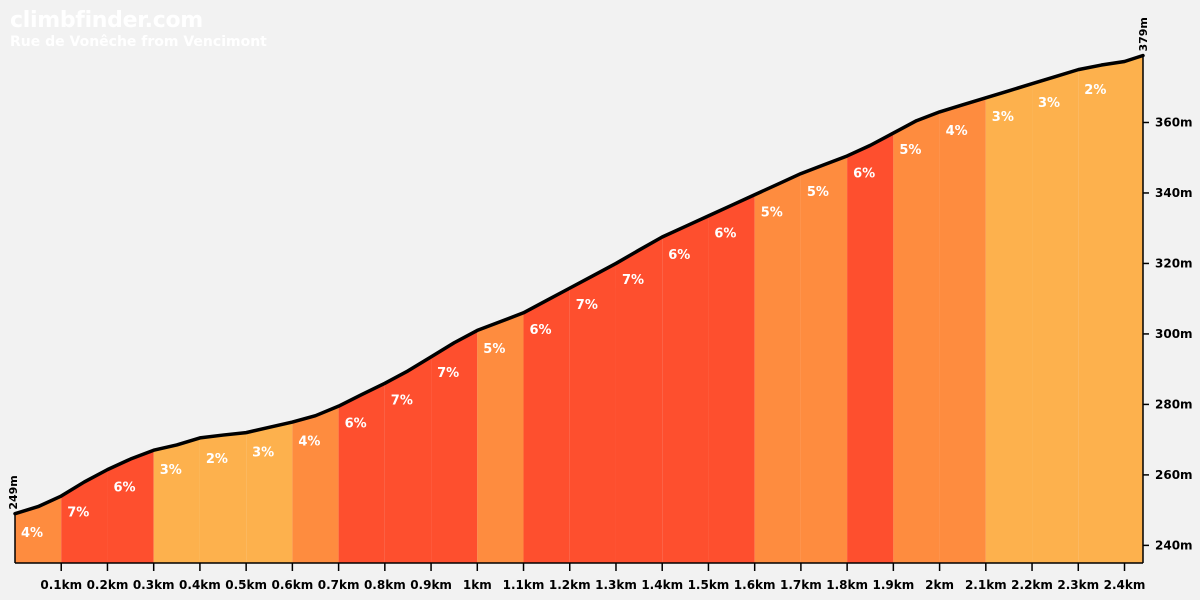  Describe the element at coordinates (801, 585) in the screenshot. I see `x-tick-label: 1.7km` at that location.